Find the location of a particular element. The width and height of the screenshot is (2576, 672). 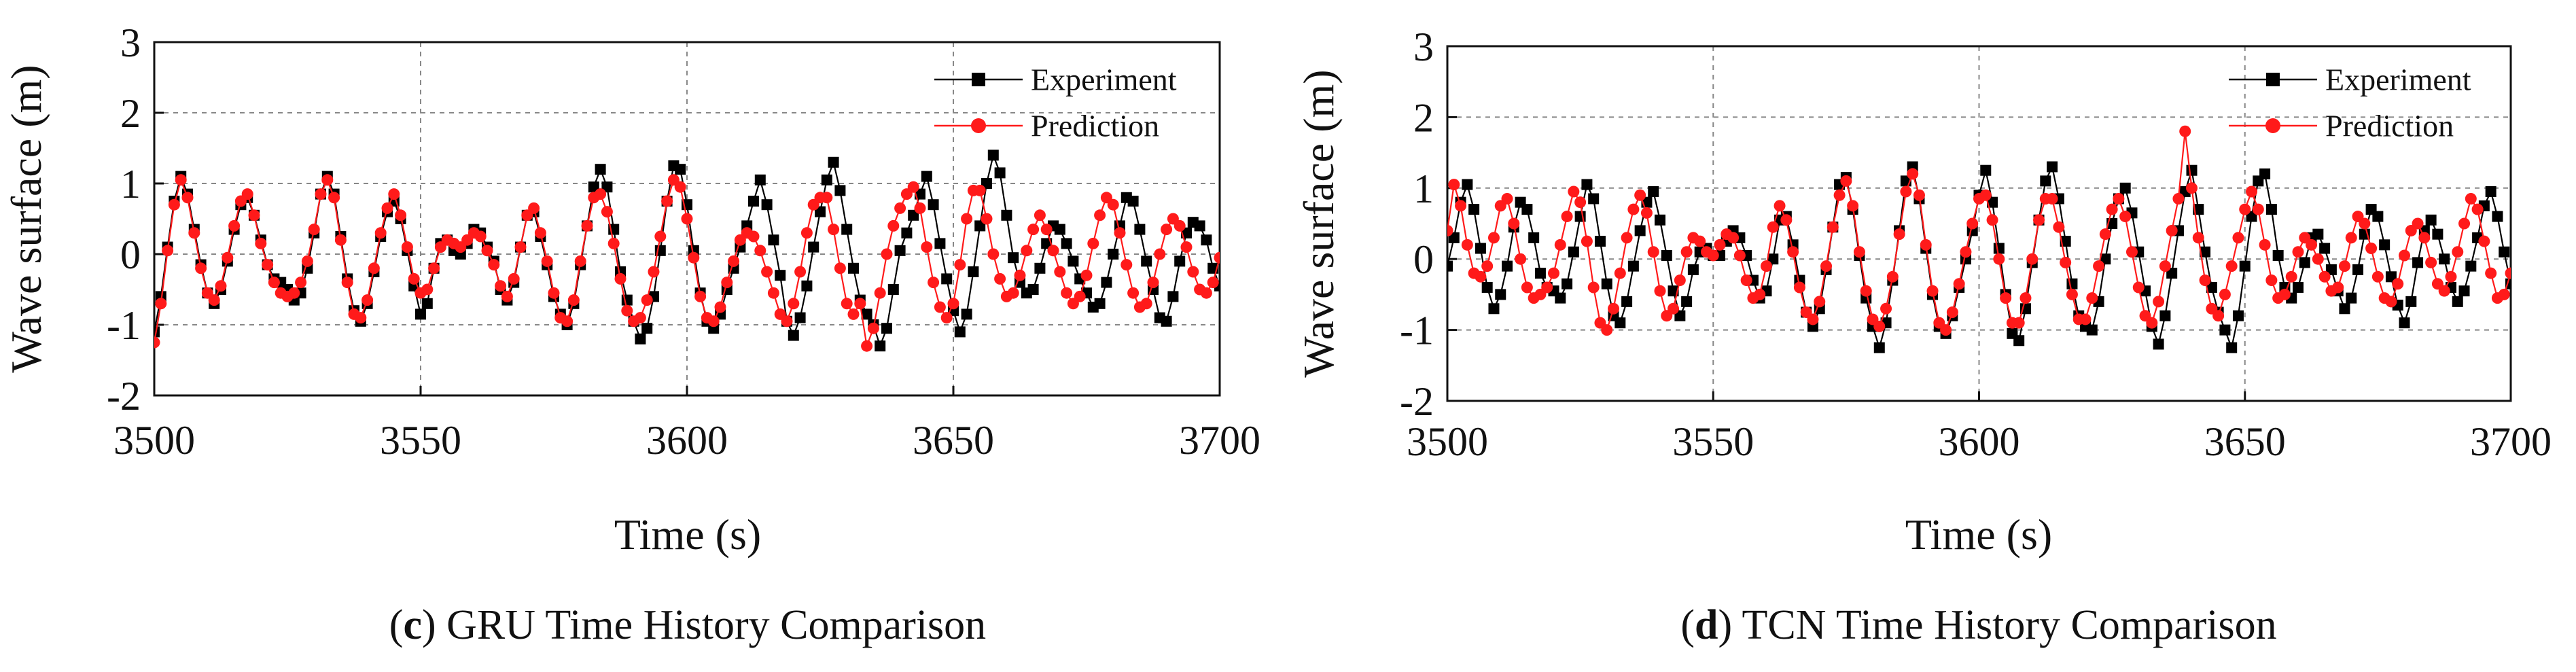

y-tick-label: 2 is located at coordinates (1423, 117).